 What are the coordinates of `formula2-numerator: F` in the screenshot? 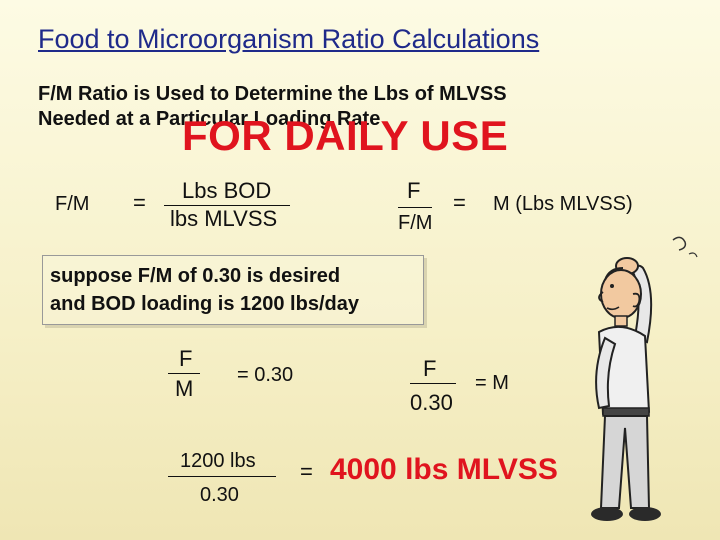 It's located at (414, 190).